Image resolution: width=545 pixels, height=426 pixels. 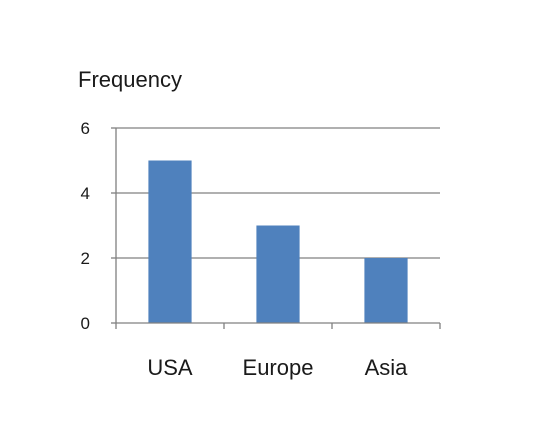 I want to click on y-tick-label: 2, so click(x=85, y=258).